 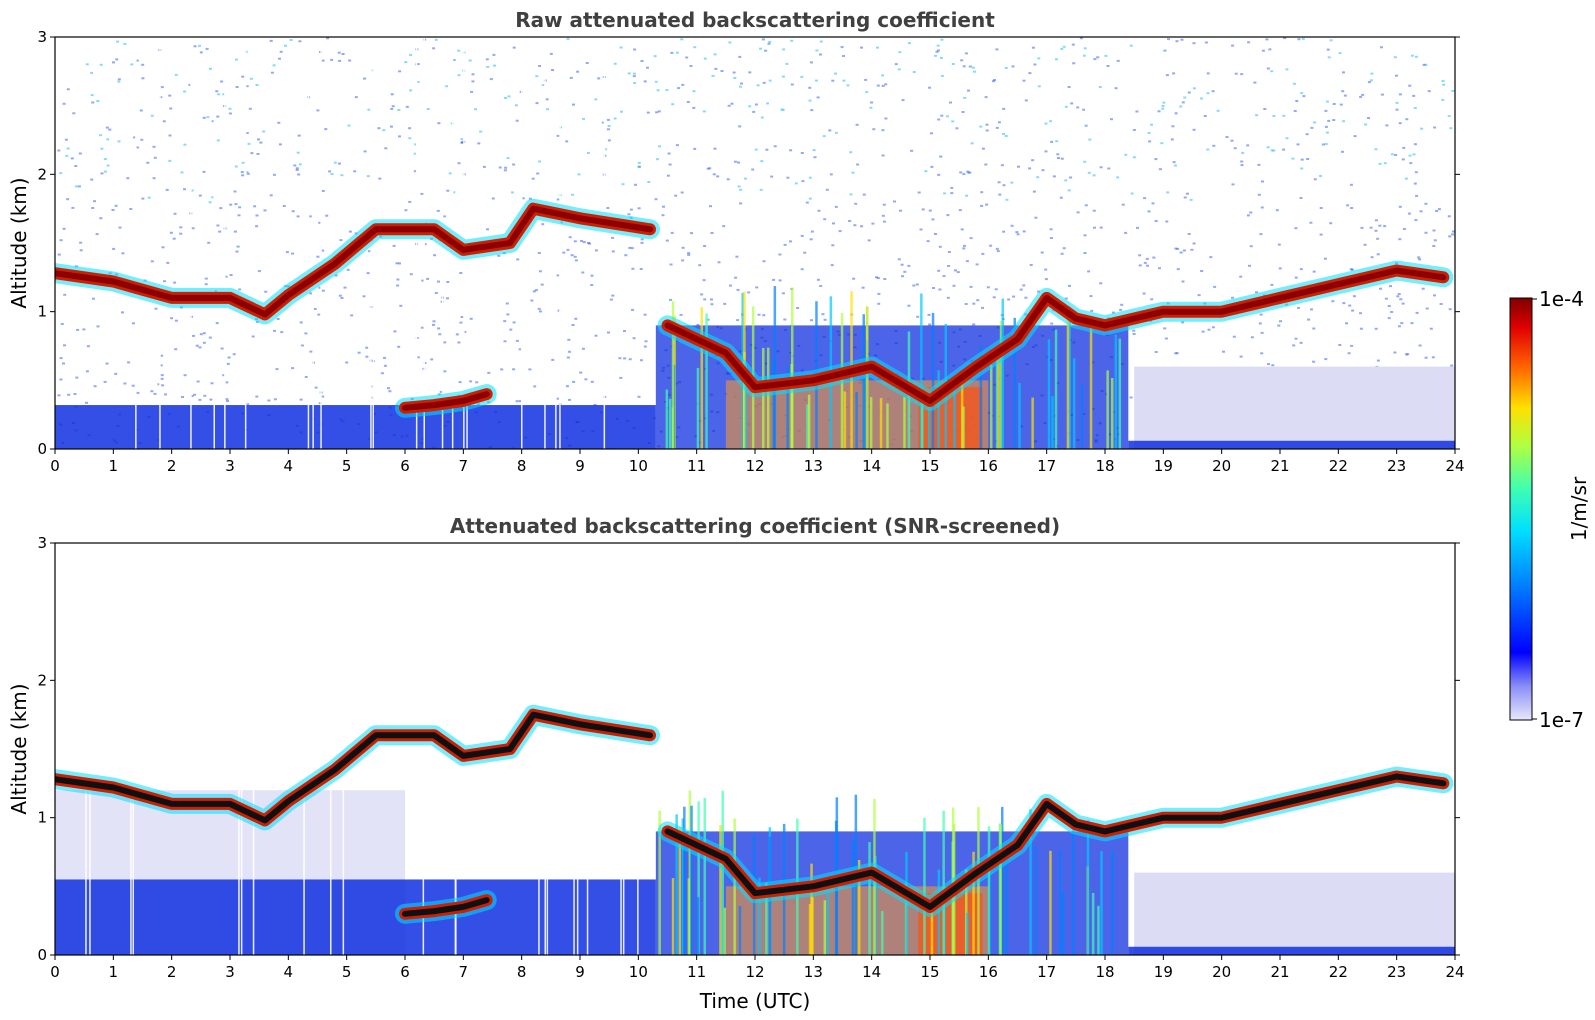 What do you see at coordinates (580, 466) in the screenshot?
I see `x-tick-label: 9` at bounding box center [580, 466].